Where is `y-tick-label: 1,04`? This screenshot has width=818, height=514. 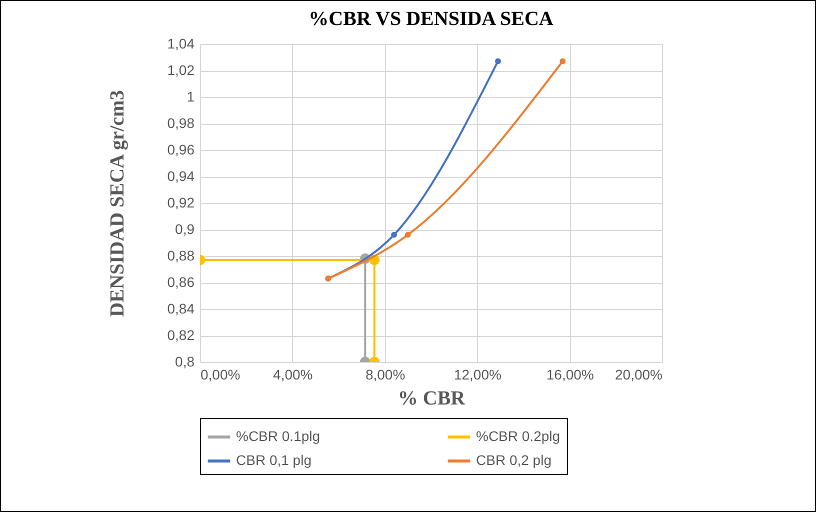 y-tick-label: 1,04 is located at coordinates (181, 44).